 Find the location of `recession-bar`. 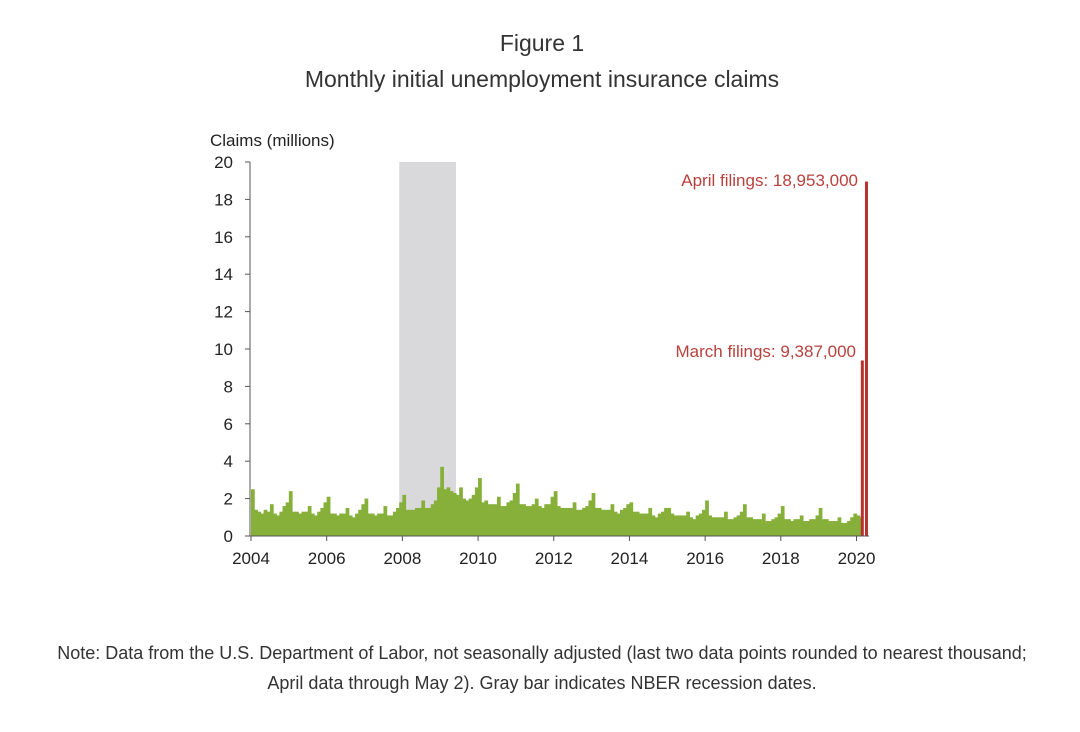

recession-bar is located at coordinates (427, 349).